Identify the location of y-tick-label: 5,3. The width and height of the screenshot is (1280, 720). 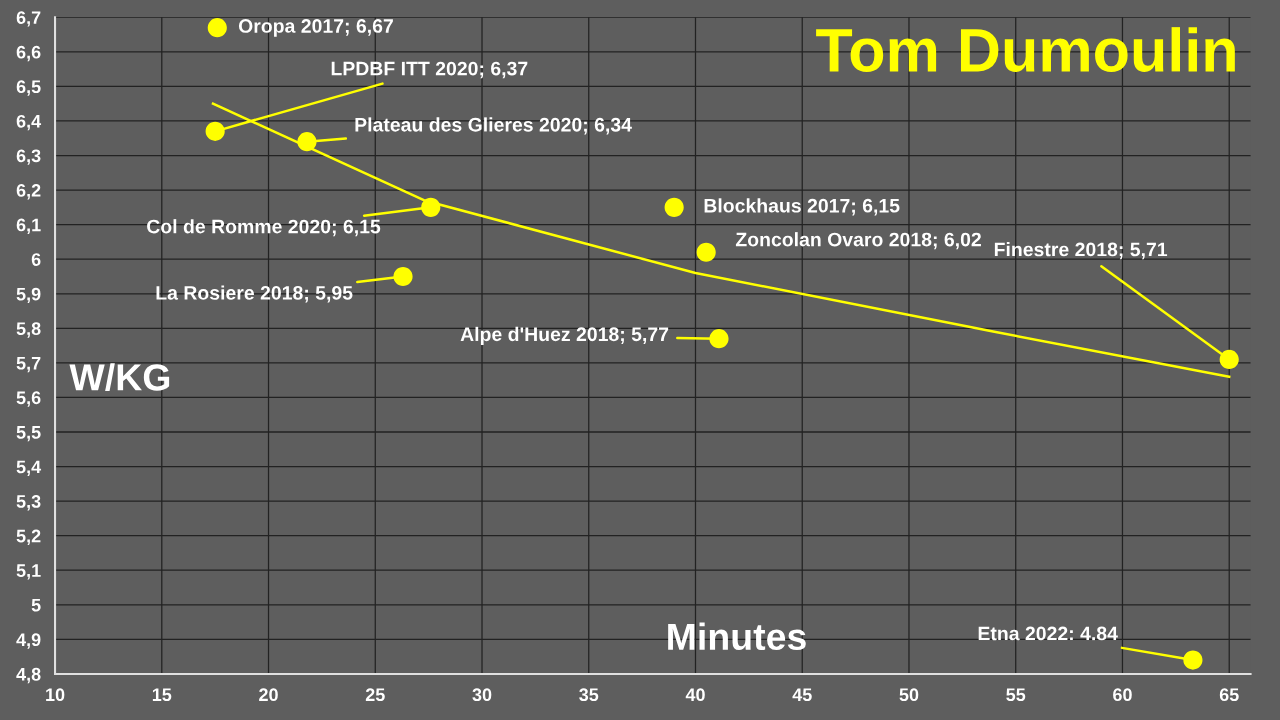
(28, 503).